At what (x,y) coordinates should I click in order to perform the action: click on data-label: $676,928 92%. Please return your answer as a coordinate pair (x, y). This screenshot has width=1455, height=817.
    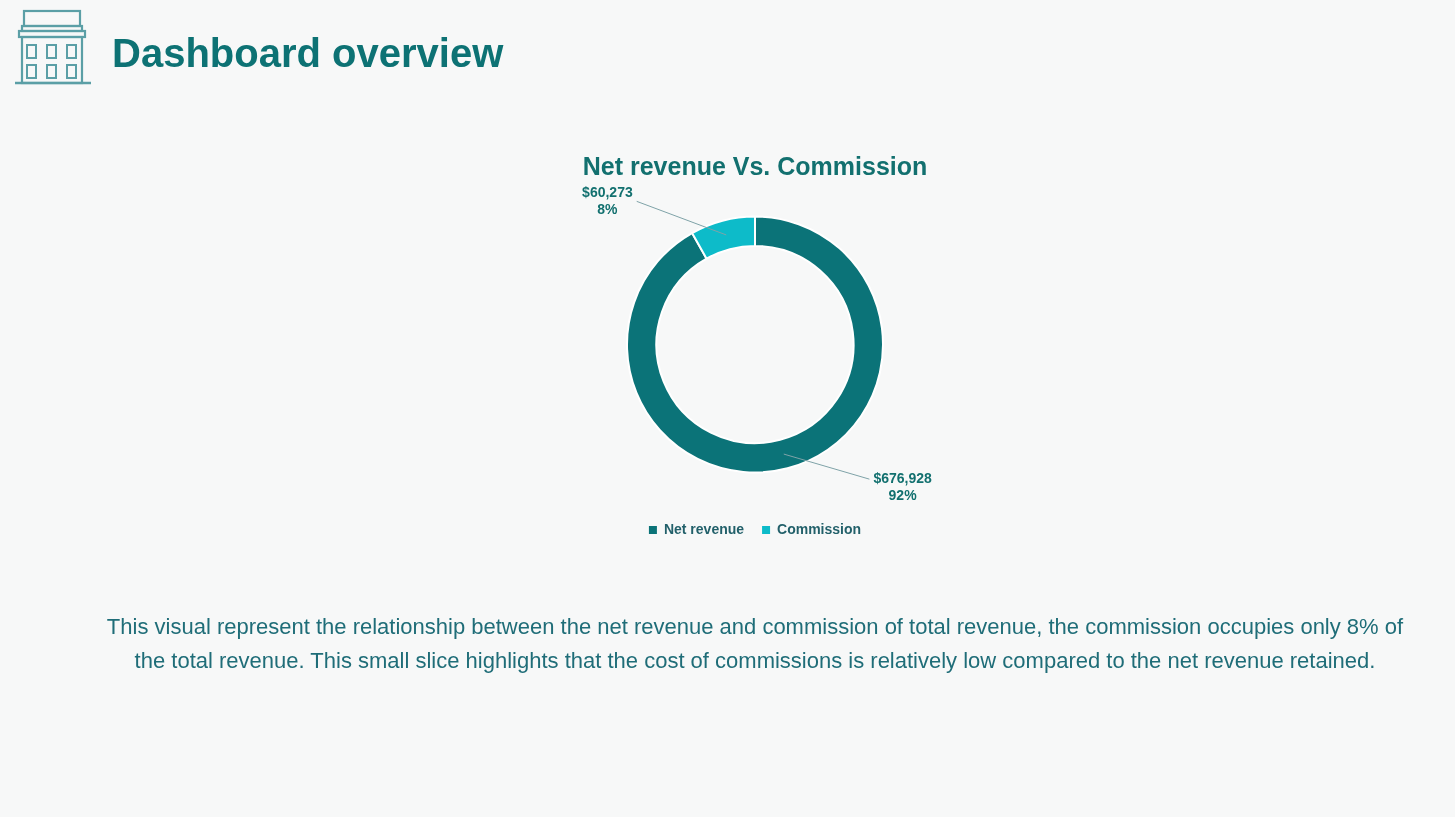
    Looking at the image, I should click on (902, 486).